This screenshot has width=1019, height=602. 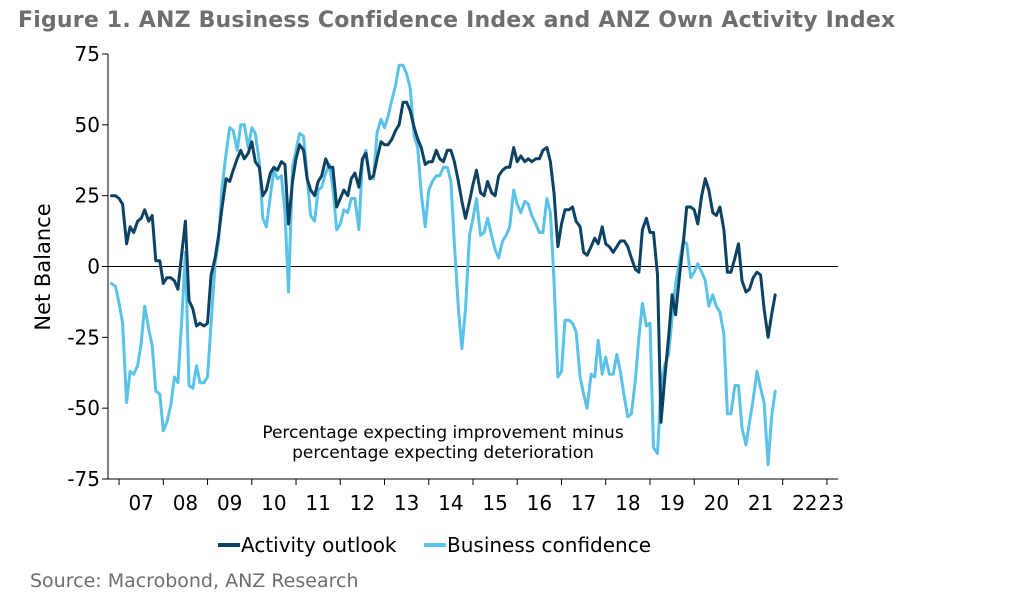 What do you see at coordinates (319, 545) in the screenshot?
I see `legend-label-activity: Activity outlook` at bounding box center [319, 545].